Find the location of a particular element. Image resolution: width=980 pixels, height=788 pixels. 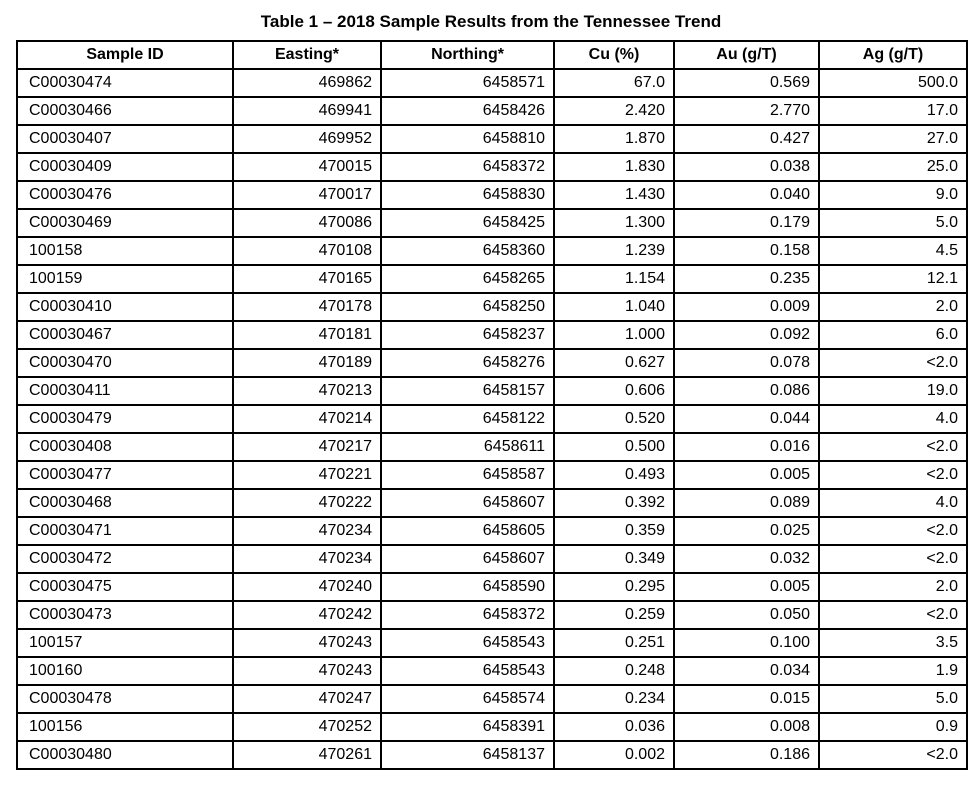

cell-easting: 469862 is located at coordinates (307, 83).